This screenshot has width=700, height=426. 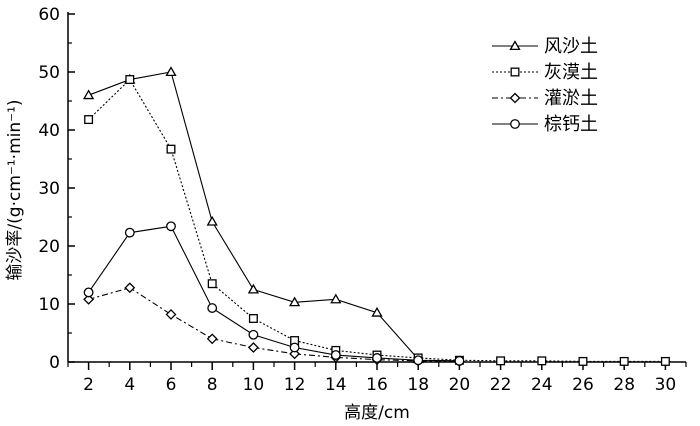 What do you see at coordinates (129, 385) in the screenshot?
I see `x-tick-label: 4` at bounding box center [129, 385].